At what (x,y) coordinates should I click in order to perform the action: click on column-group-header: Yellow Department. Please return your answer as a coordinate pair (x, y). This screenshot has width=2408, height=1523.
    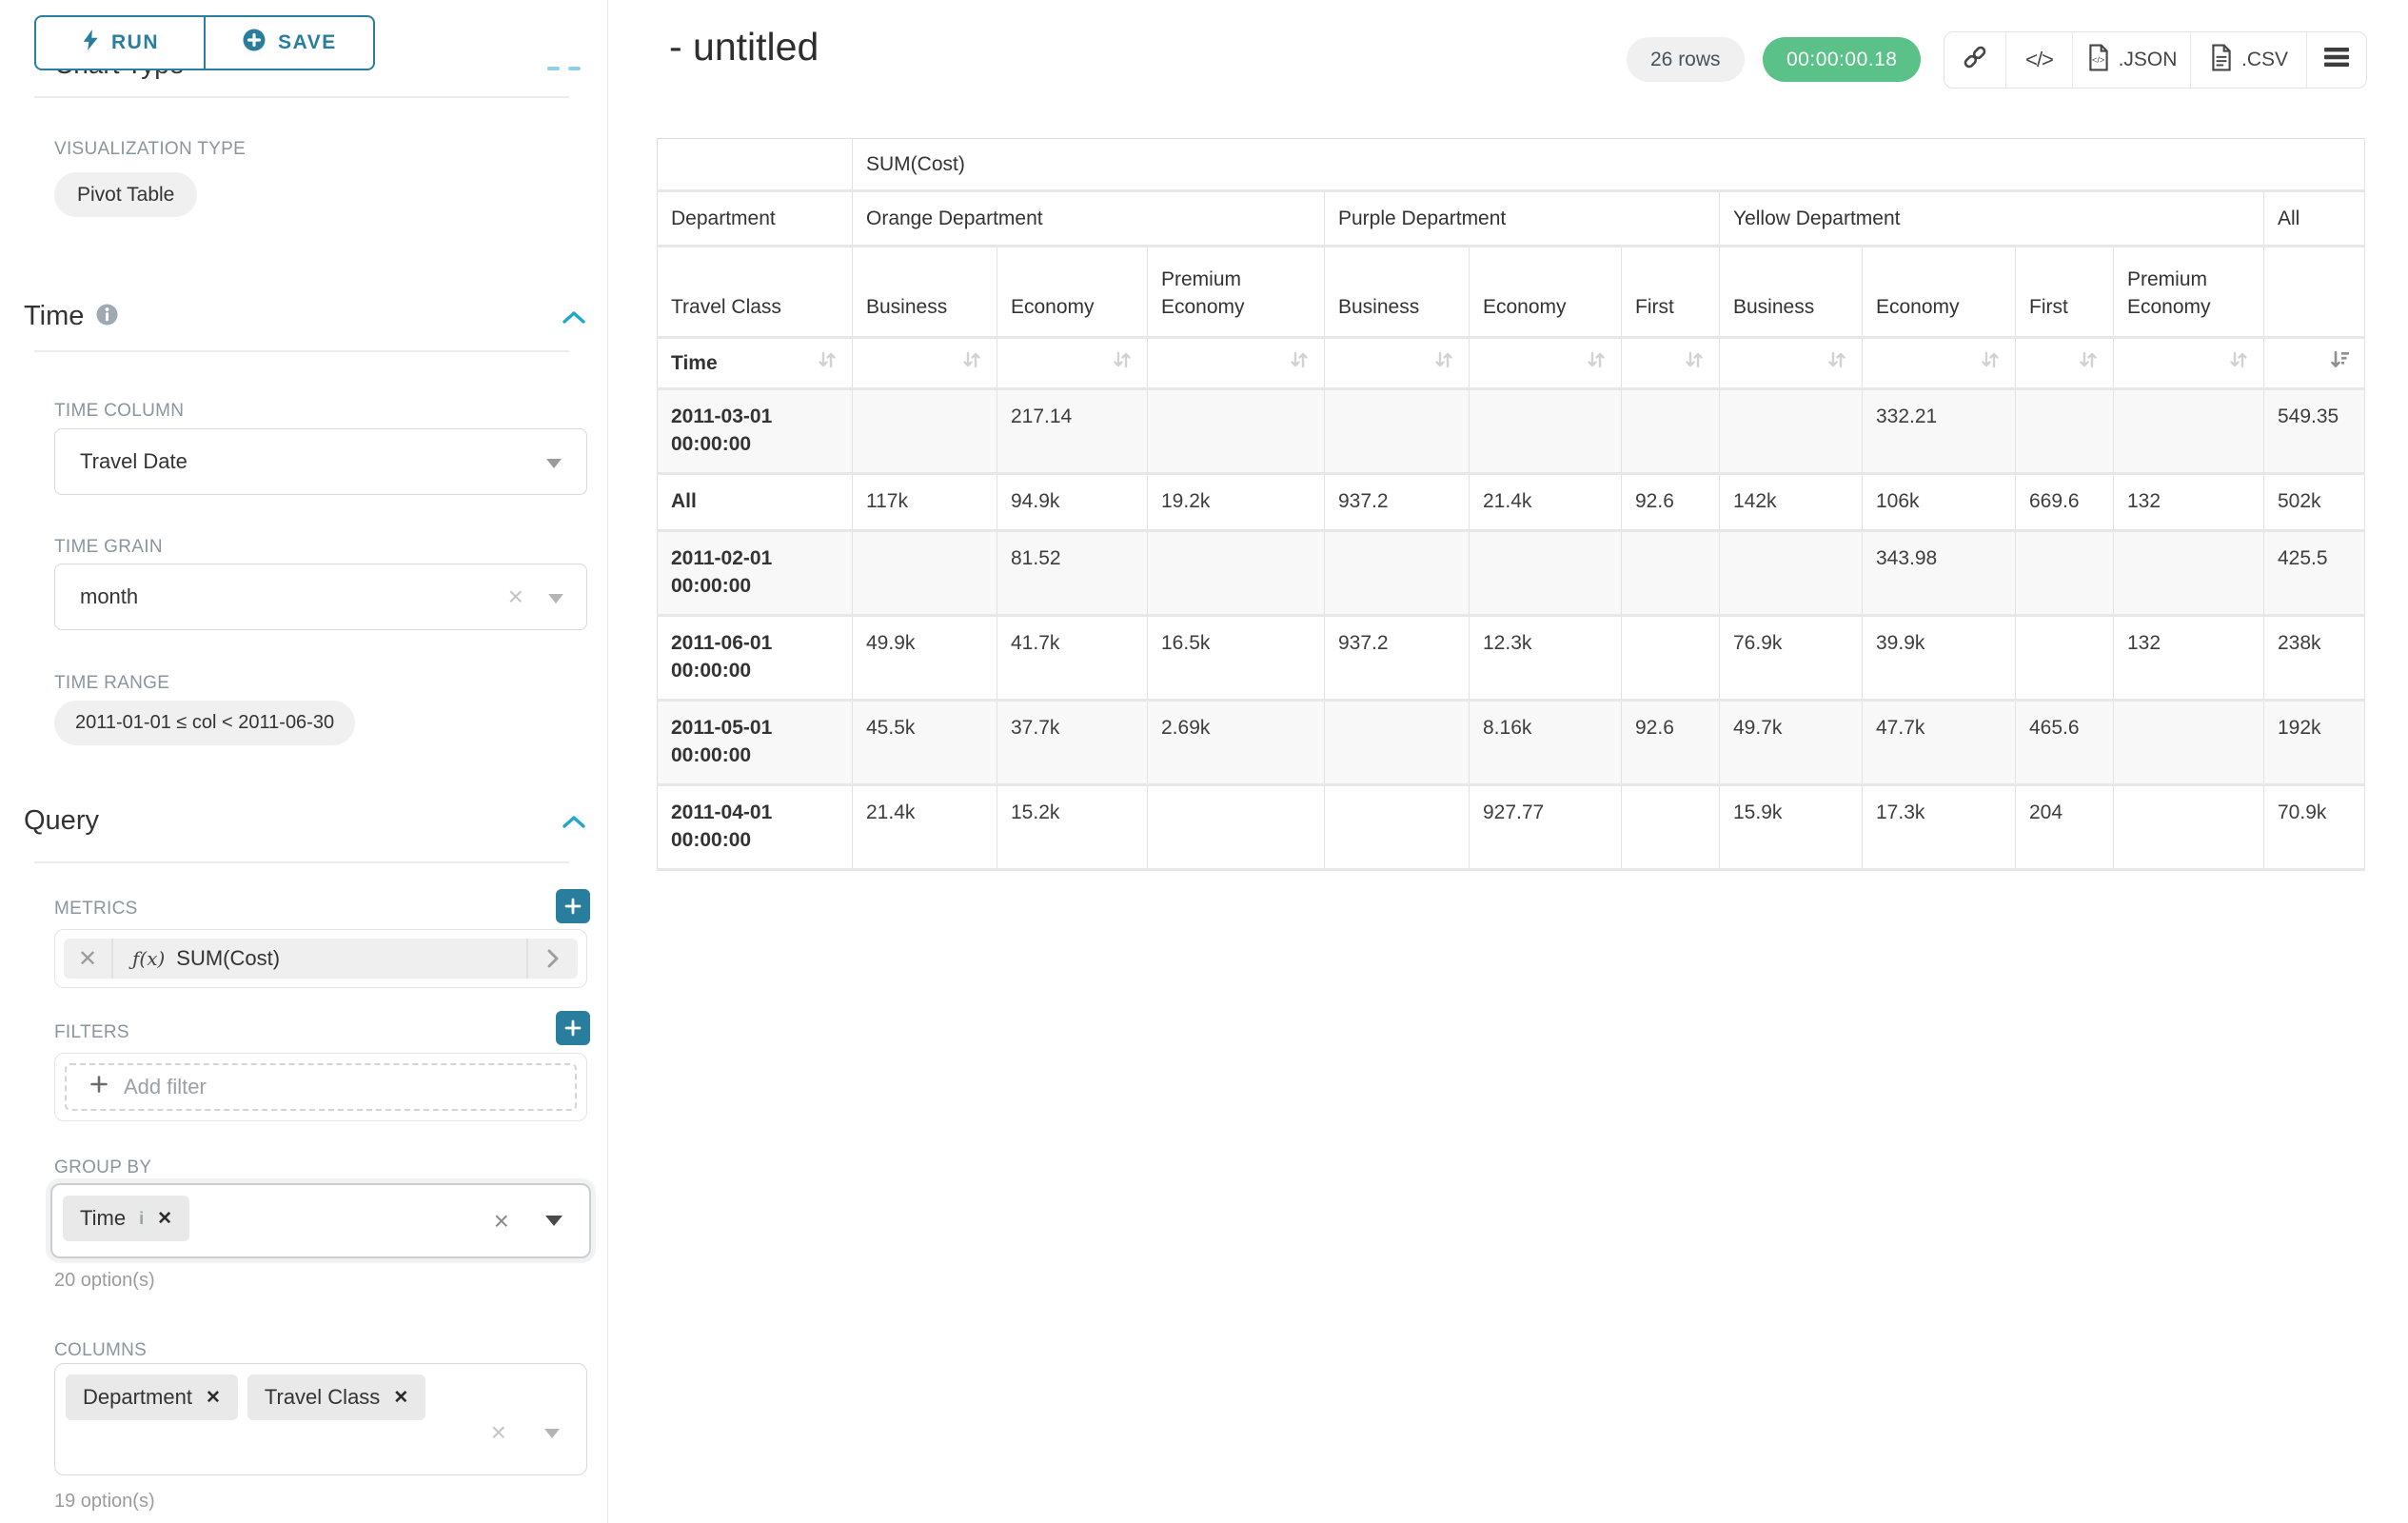
    Looking at the image, I should click on (1991, 219).